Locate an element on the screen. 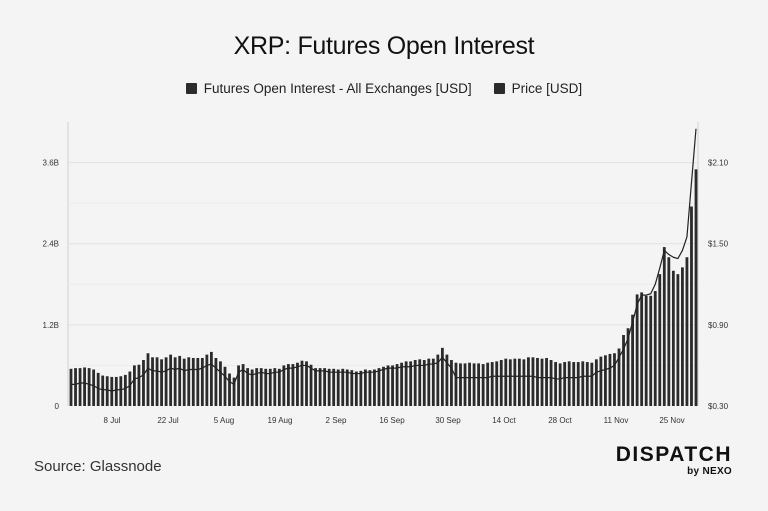 The height and width of the screenshot is (511, 768). legend-swatch-price is located at coordinates (499, 88).